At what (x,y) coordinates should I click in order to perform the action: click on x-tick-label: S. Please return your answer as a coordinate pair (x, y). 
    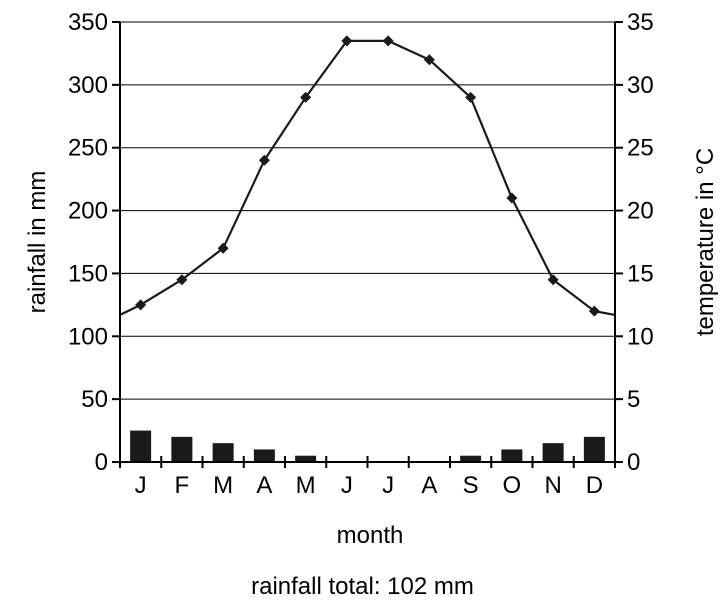
    Looking at the image, I should click on (471, 485).